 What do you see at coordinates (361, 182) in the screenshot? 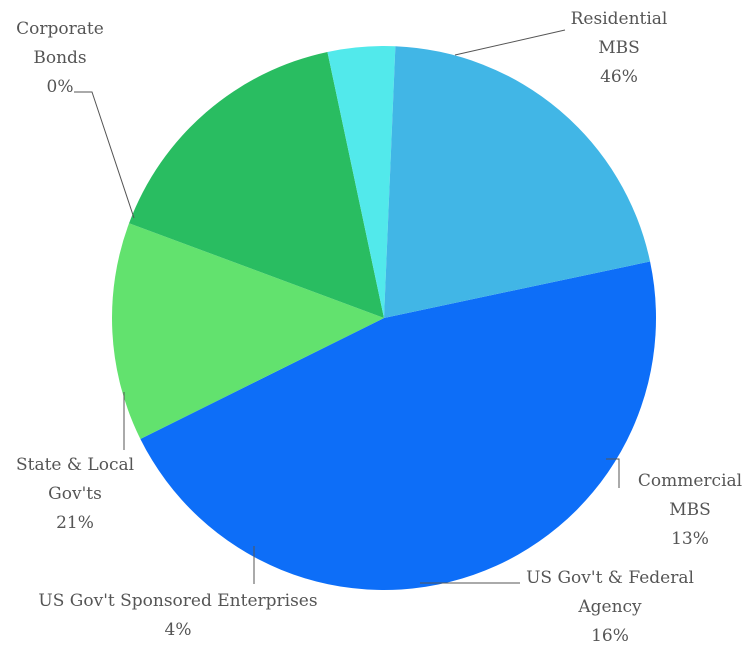
I see `slice-us-gov-t-sponsored-enterprises` at bounding box center [361, 182].